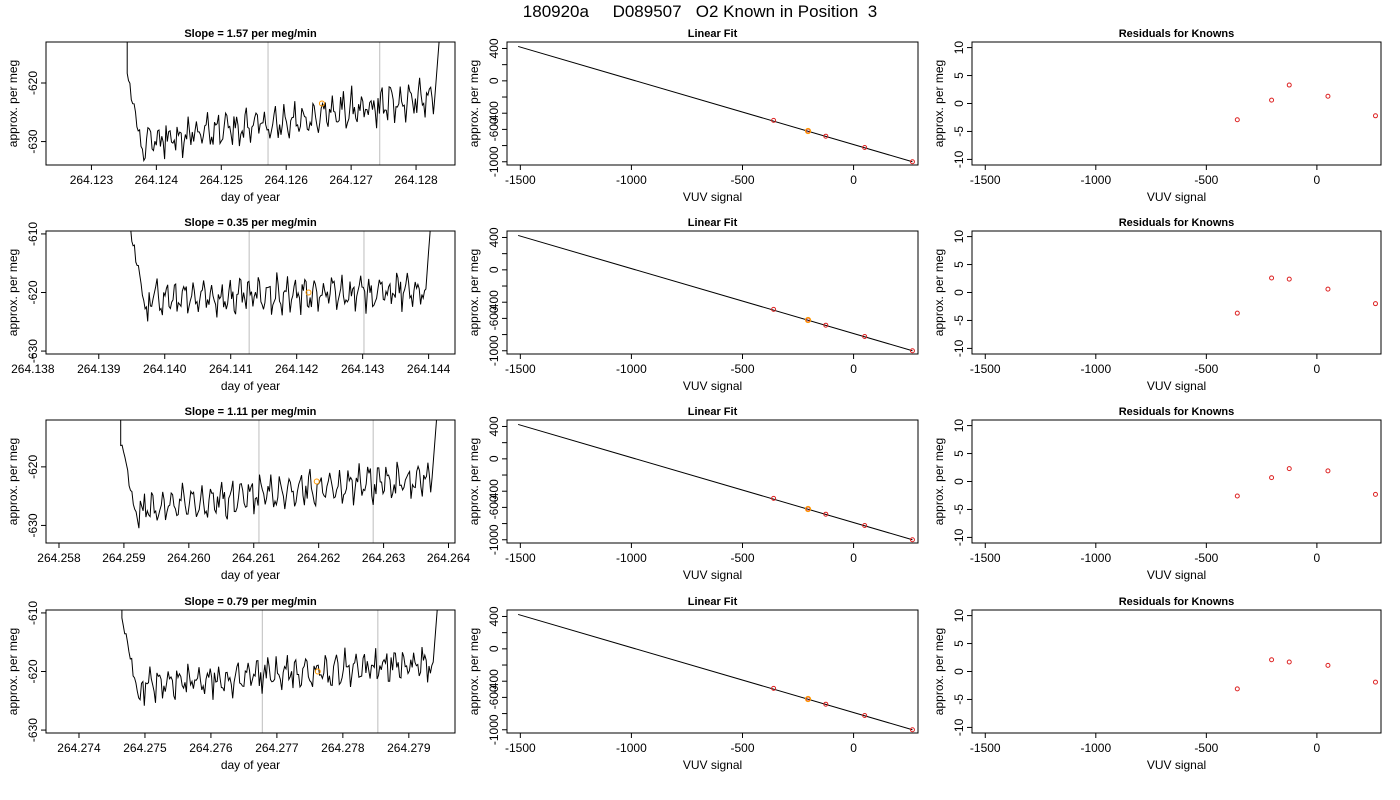  What do you see at coordinates (33, 613) in the screenshot?
I see `y-tick-label: -610` at bounding box center [33, 613].